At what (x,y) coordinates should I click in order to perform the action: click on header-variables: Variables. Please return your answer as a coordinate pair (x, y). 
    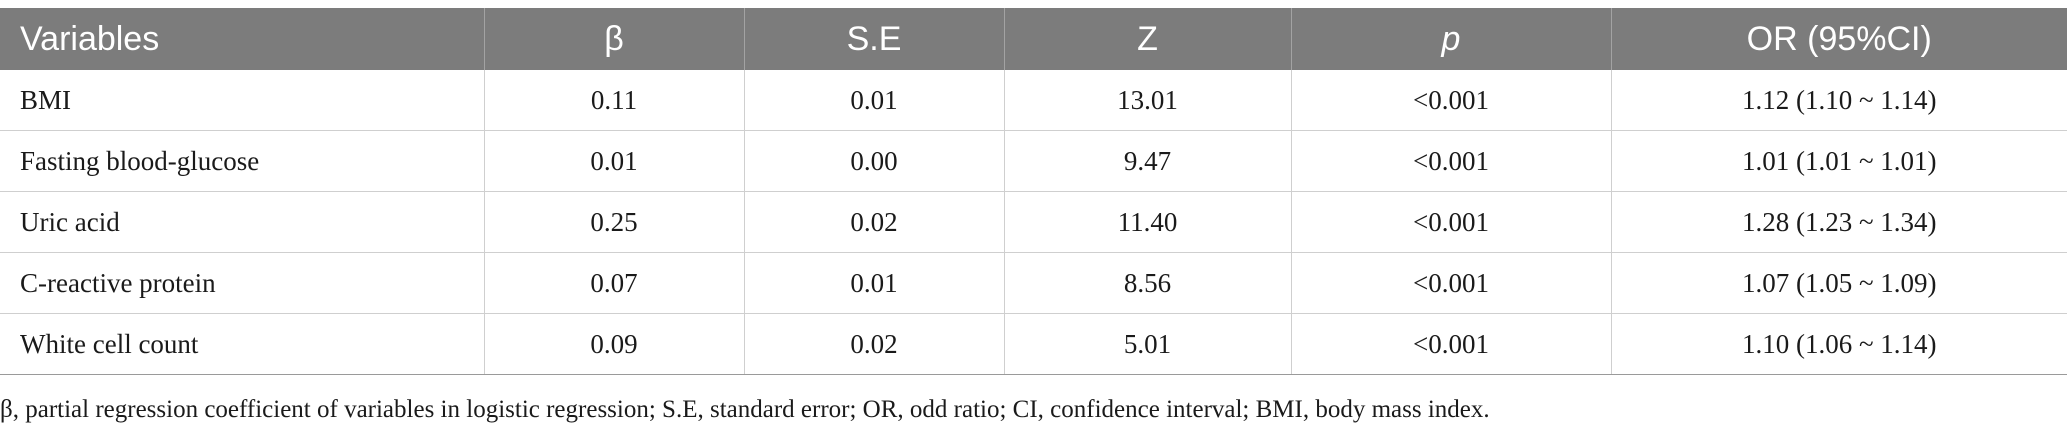
    Looking at the image, I should click on (242, 39).